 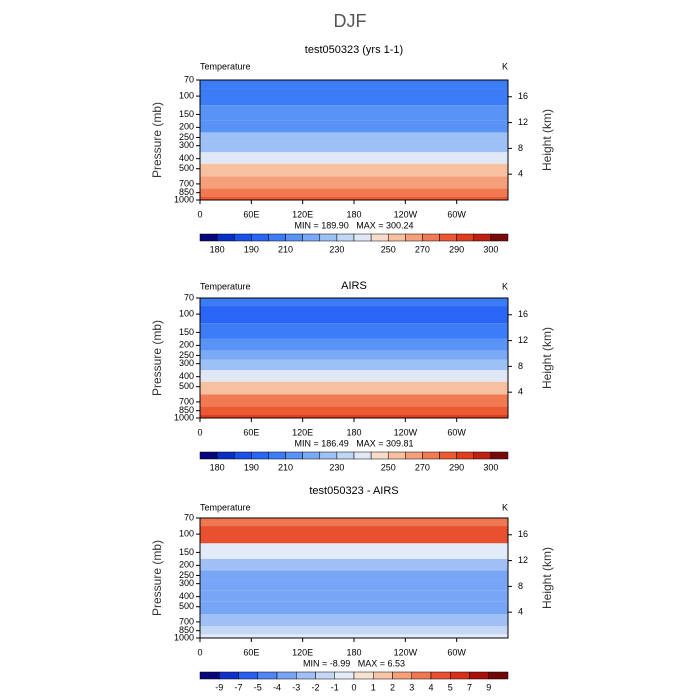 What do you see at coordinates (353, 687) in the screenshot?
I see `colorbar-label: 0` at bounding box center [353, 687].